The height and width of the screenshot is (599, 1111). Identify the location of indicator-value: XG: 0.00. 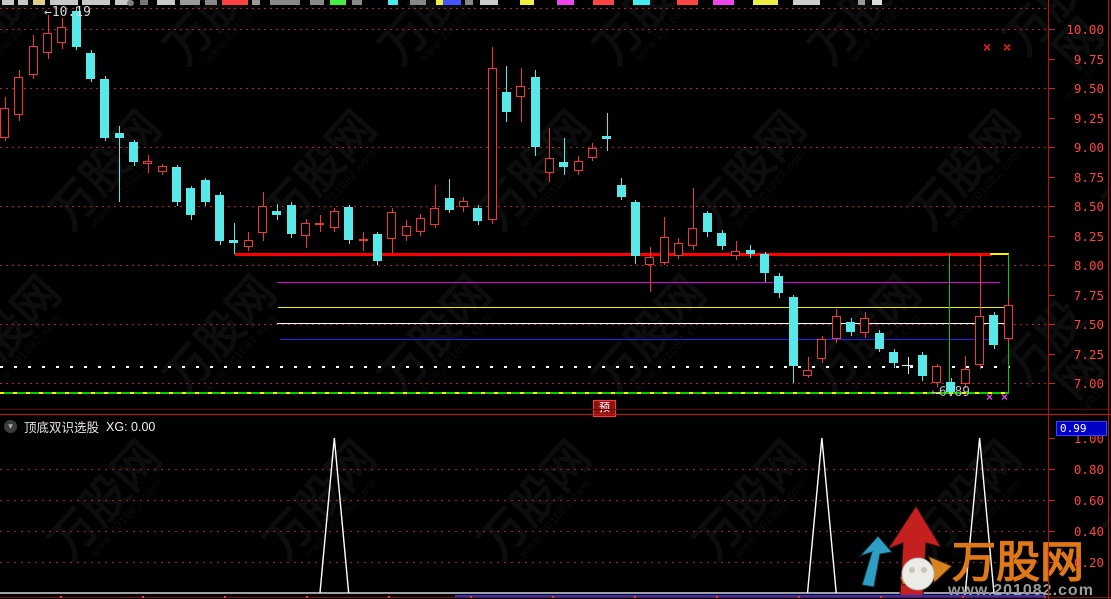
(131, 426).